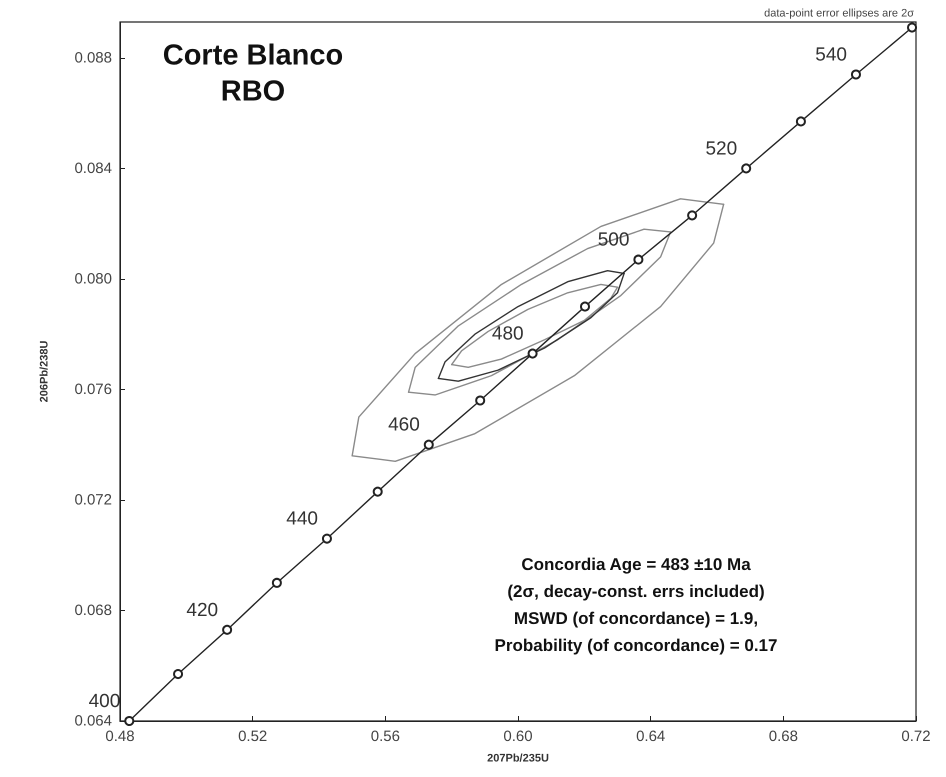  Describe the element at coordinates (636, 618) in the screenshot. I see `annotation: MSWD (of concordance) = 1.9,` at that location.